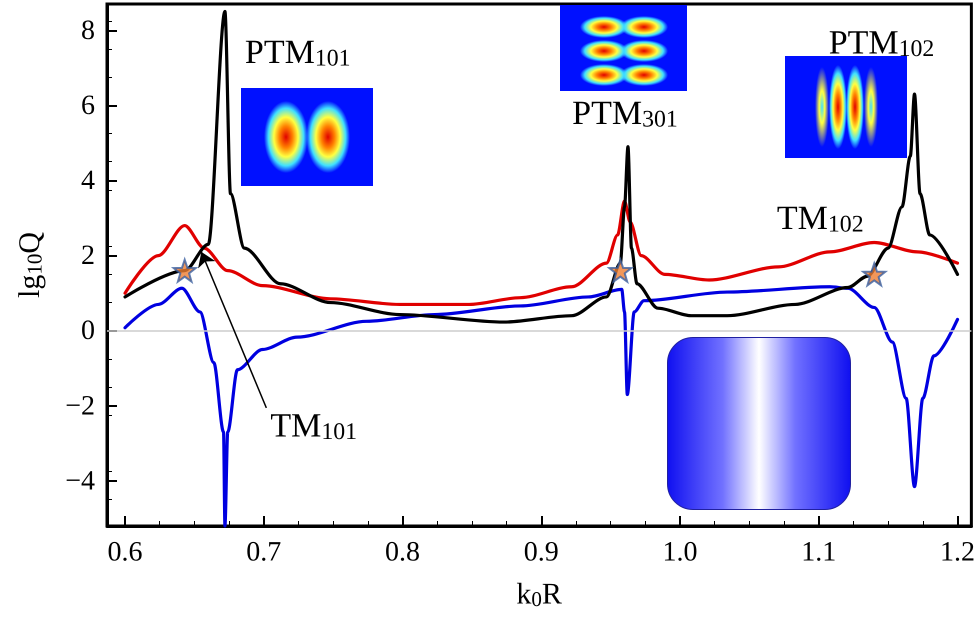 This screenshot has height=627, width=978. Describe the element at coordinates (88, 105) in the screenshot. I see `y-tick-label: 6` at that location.